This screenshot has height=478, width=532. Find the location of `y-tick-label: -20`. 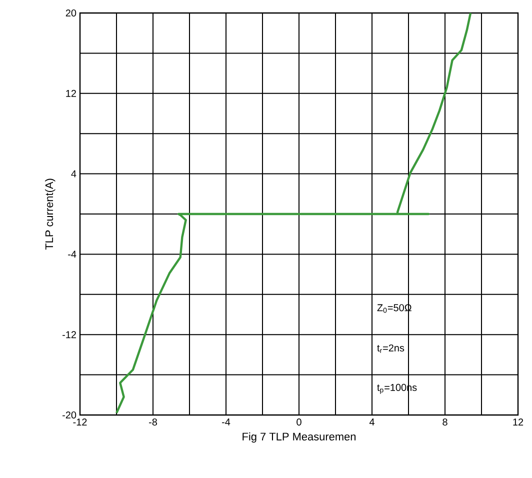

y-tick-label: -20 is located at coordinates (69, 415).